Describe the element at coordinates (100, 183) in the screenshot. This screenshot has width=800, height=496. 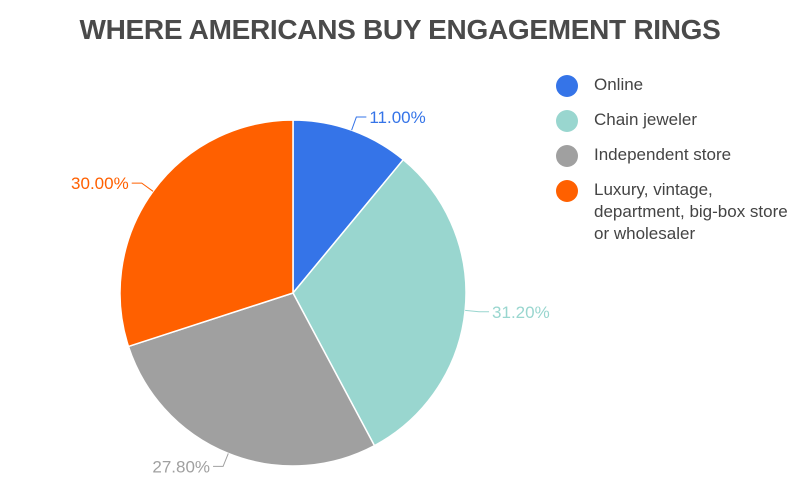
I see `data-label-luxury-other: 30.00%` at that location.